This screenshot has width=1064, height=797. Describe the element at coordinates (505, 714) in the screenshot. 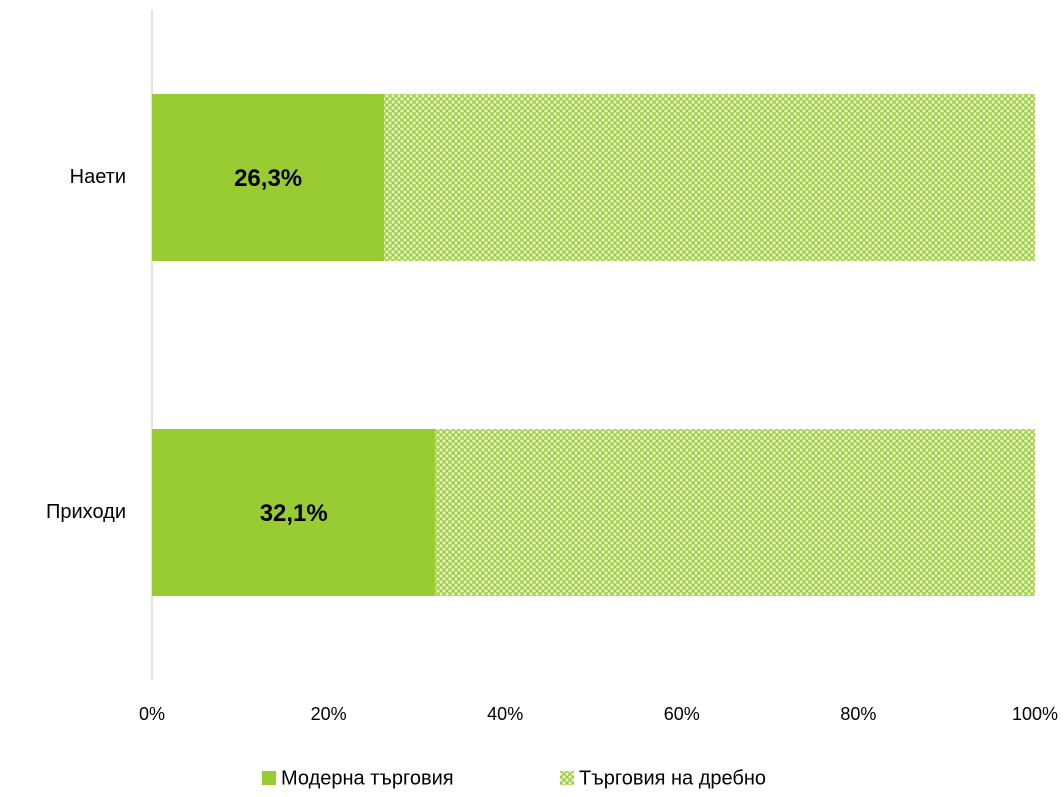

I see `x-tick-label: 40%` at that location.